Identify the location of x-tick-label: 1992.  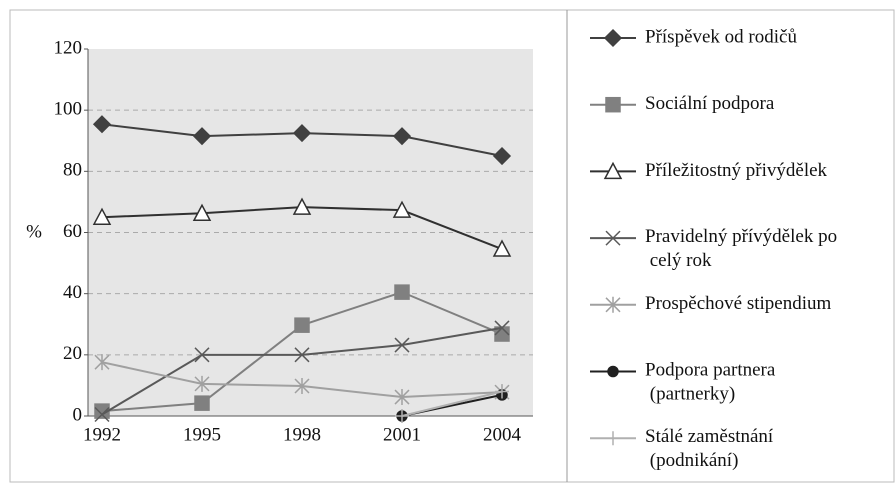
(102, 434).